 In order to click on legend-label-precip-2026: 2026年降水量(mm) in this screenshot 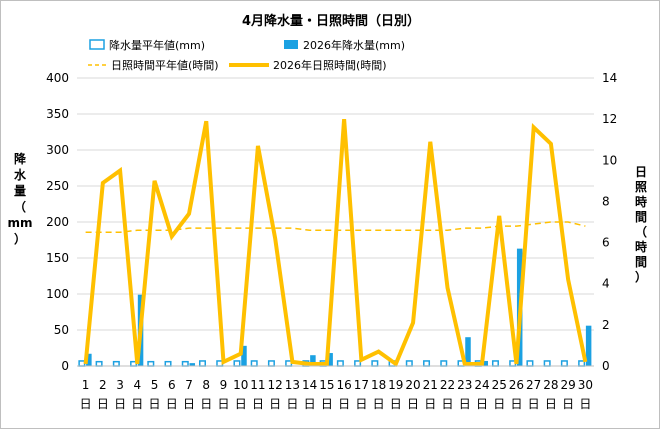, I will do `click(354, 45)`.